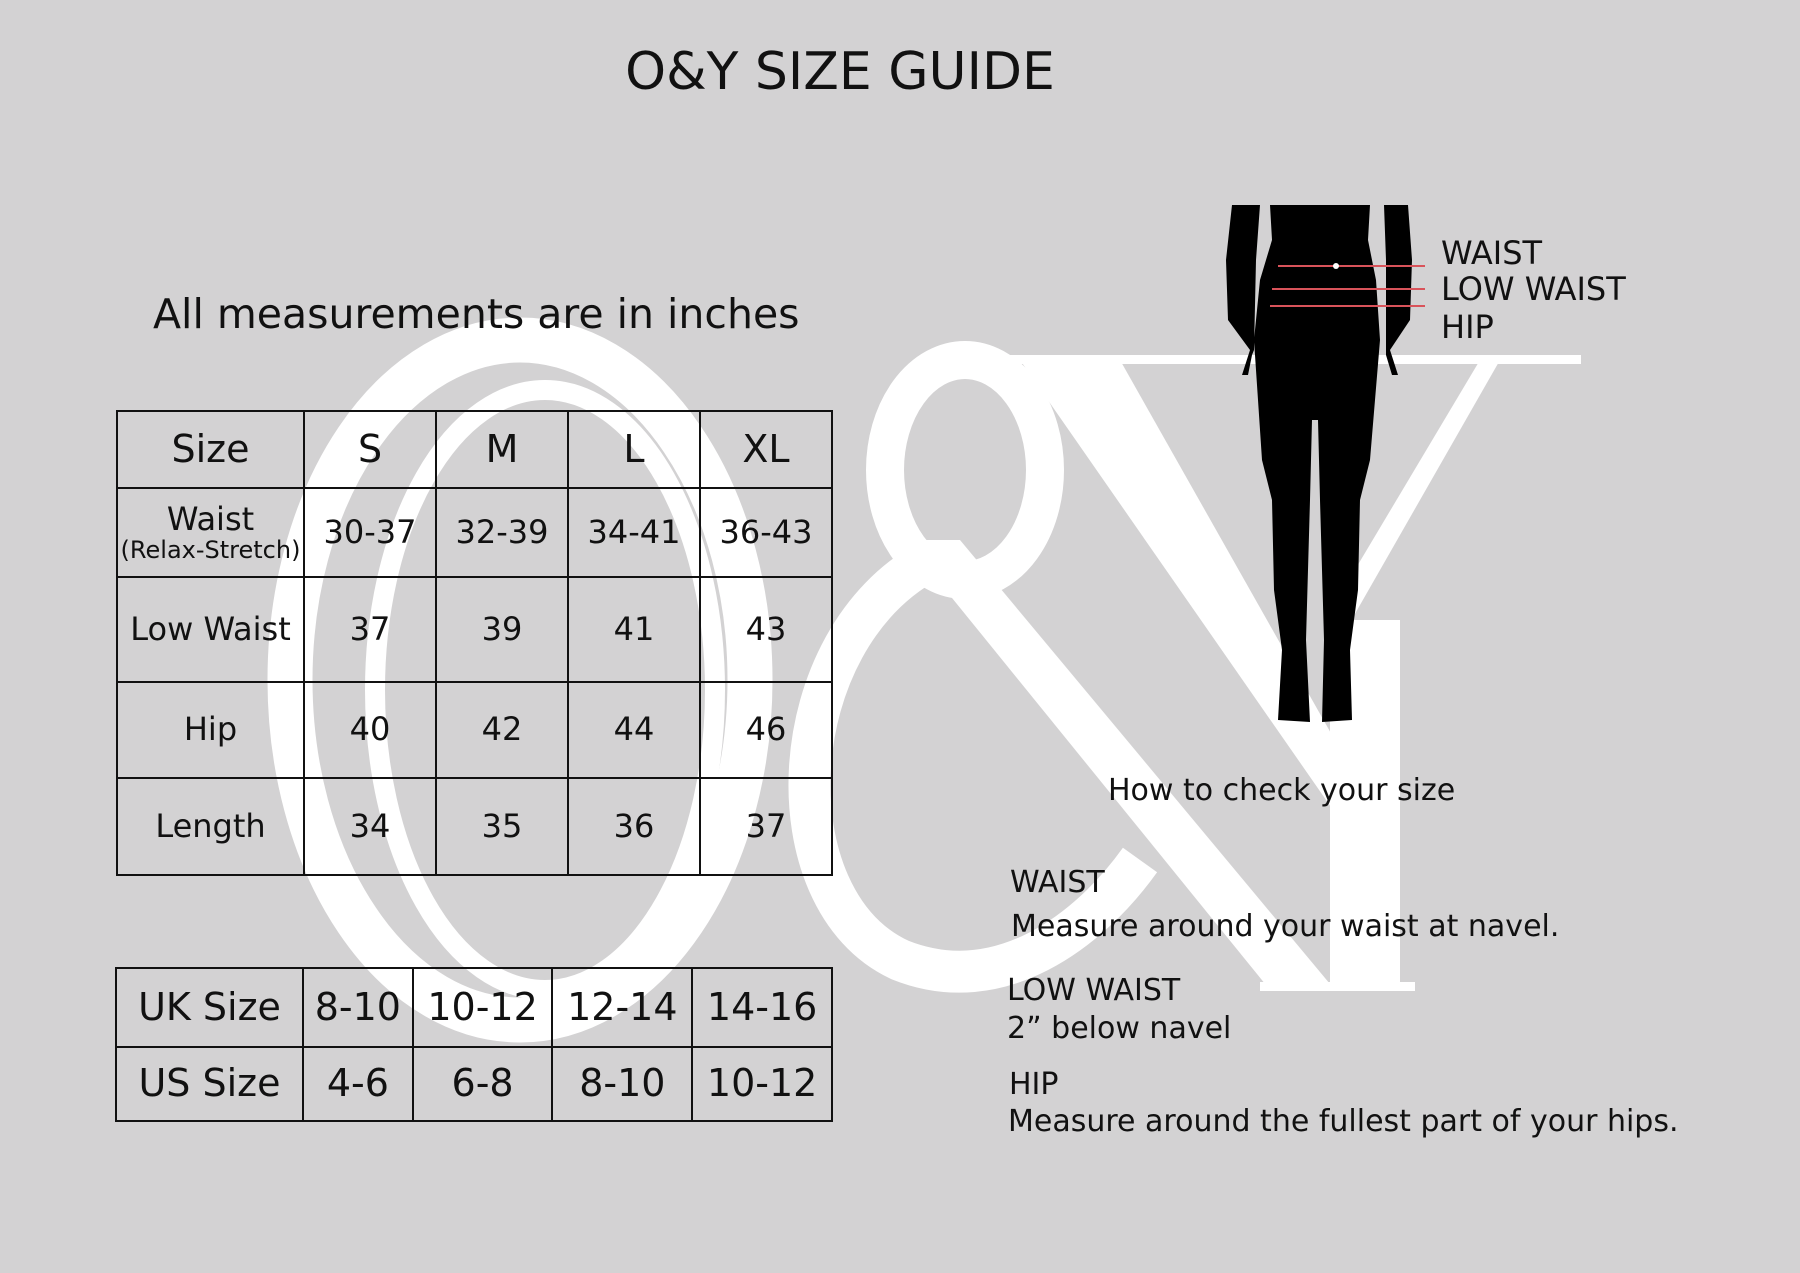 This screenshot has height=1273, width=1800. Describe the element at coordinates (1533, 289) in the screenshot. I see `figure-label-low-waist: LOW WAIST` at that location.